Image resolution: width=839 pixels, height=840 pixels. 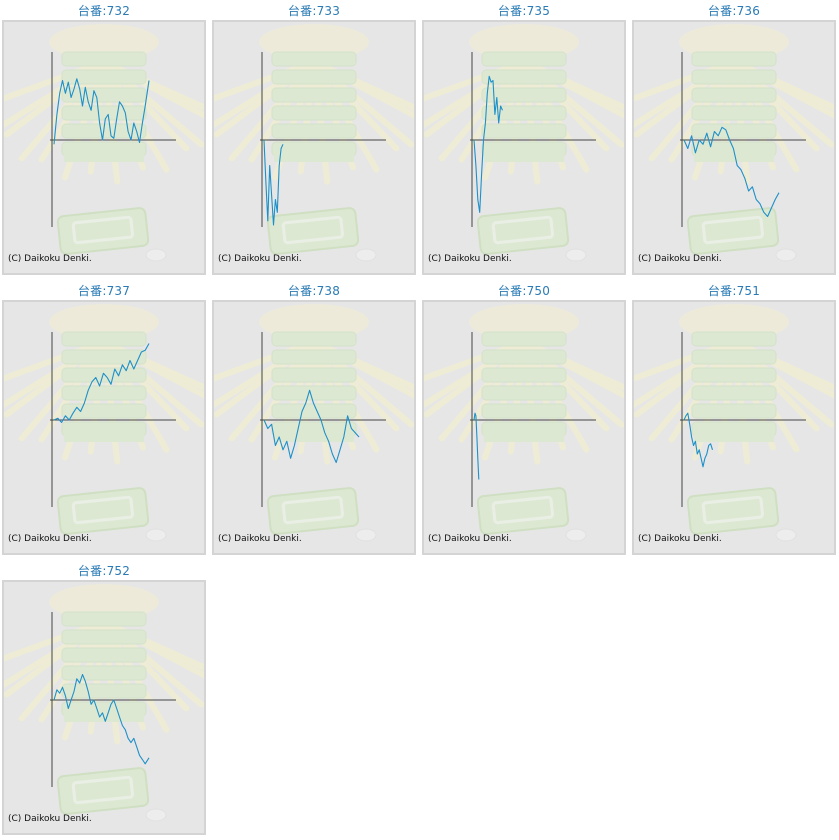 I want to click on chart-title: 台番:752, so click(x=104, y=571).